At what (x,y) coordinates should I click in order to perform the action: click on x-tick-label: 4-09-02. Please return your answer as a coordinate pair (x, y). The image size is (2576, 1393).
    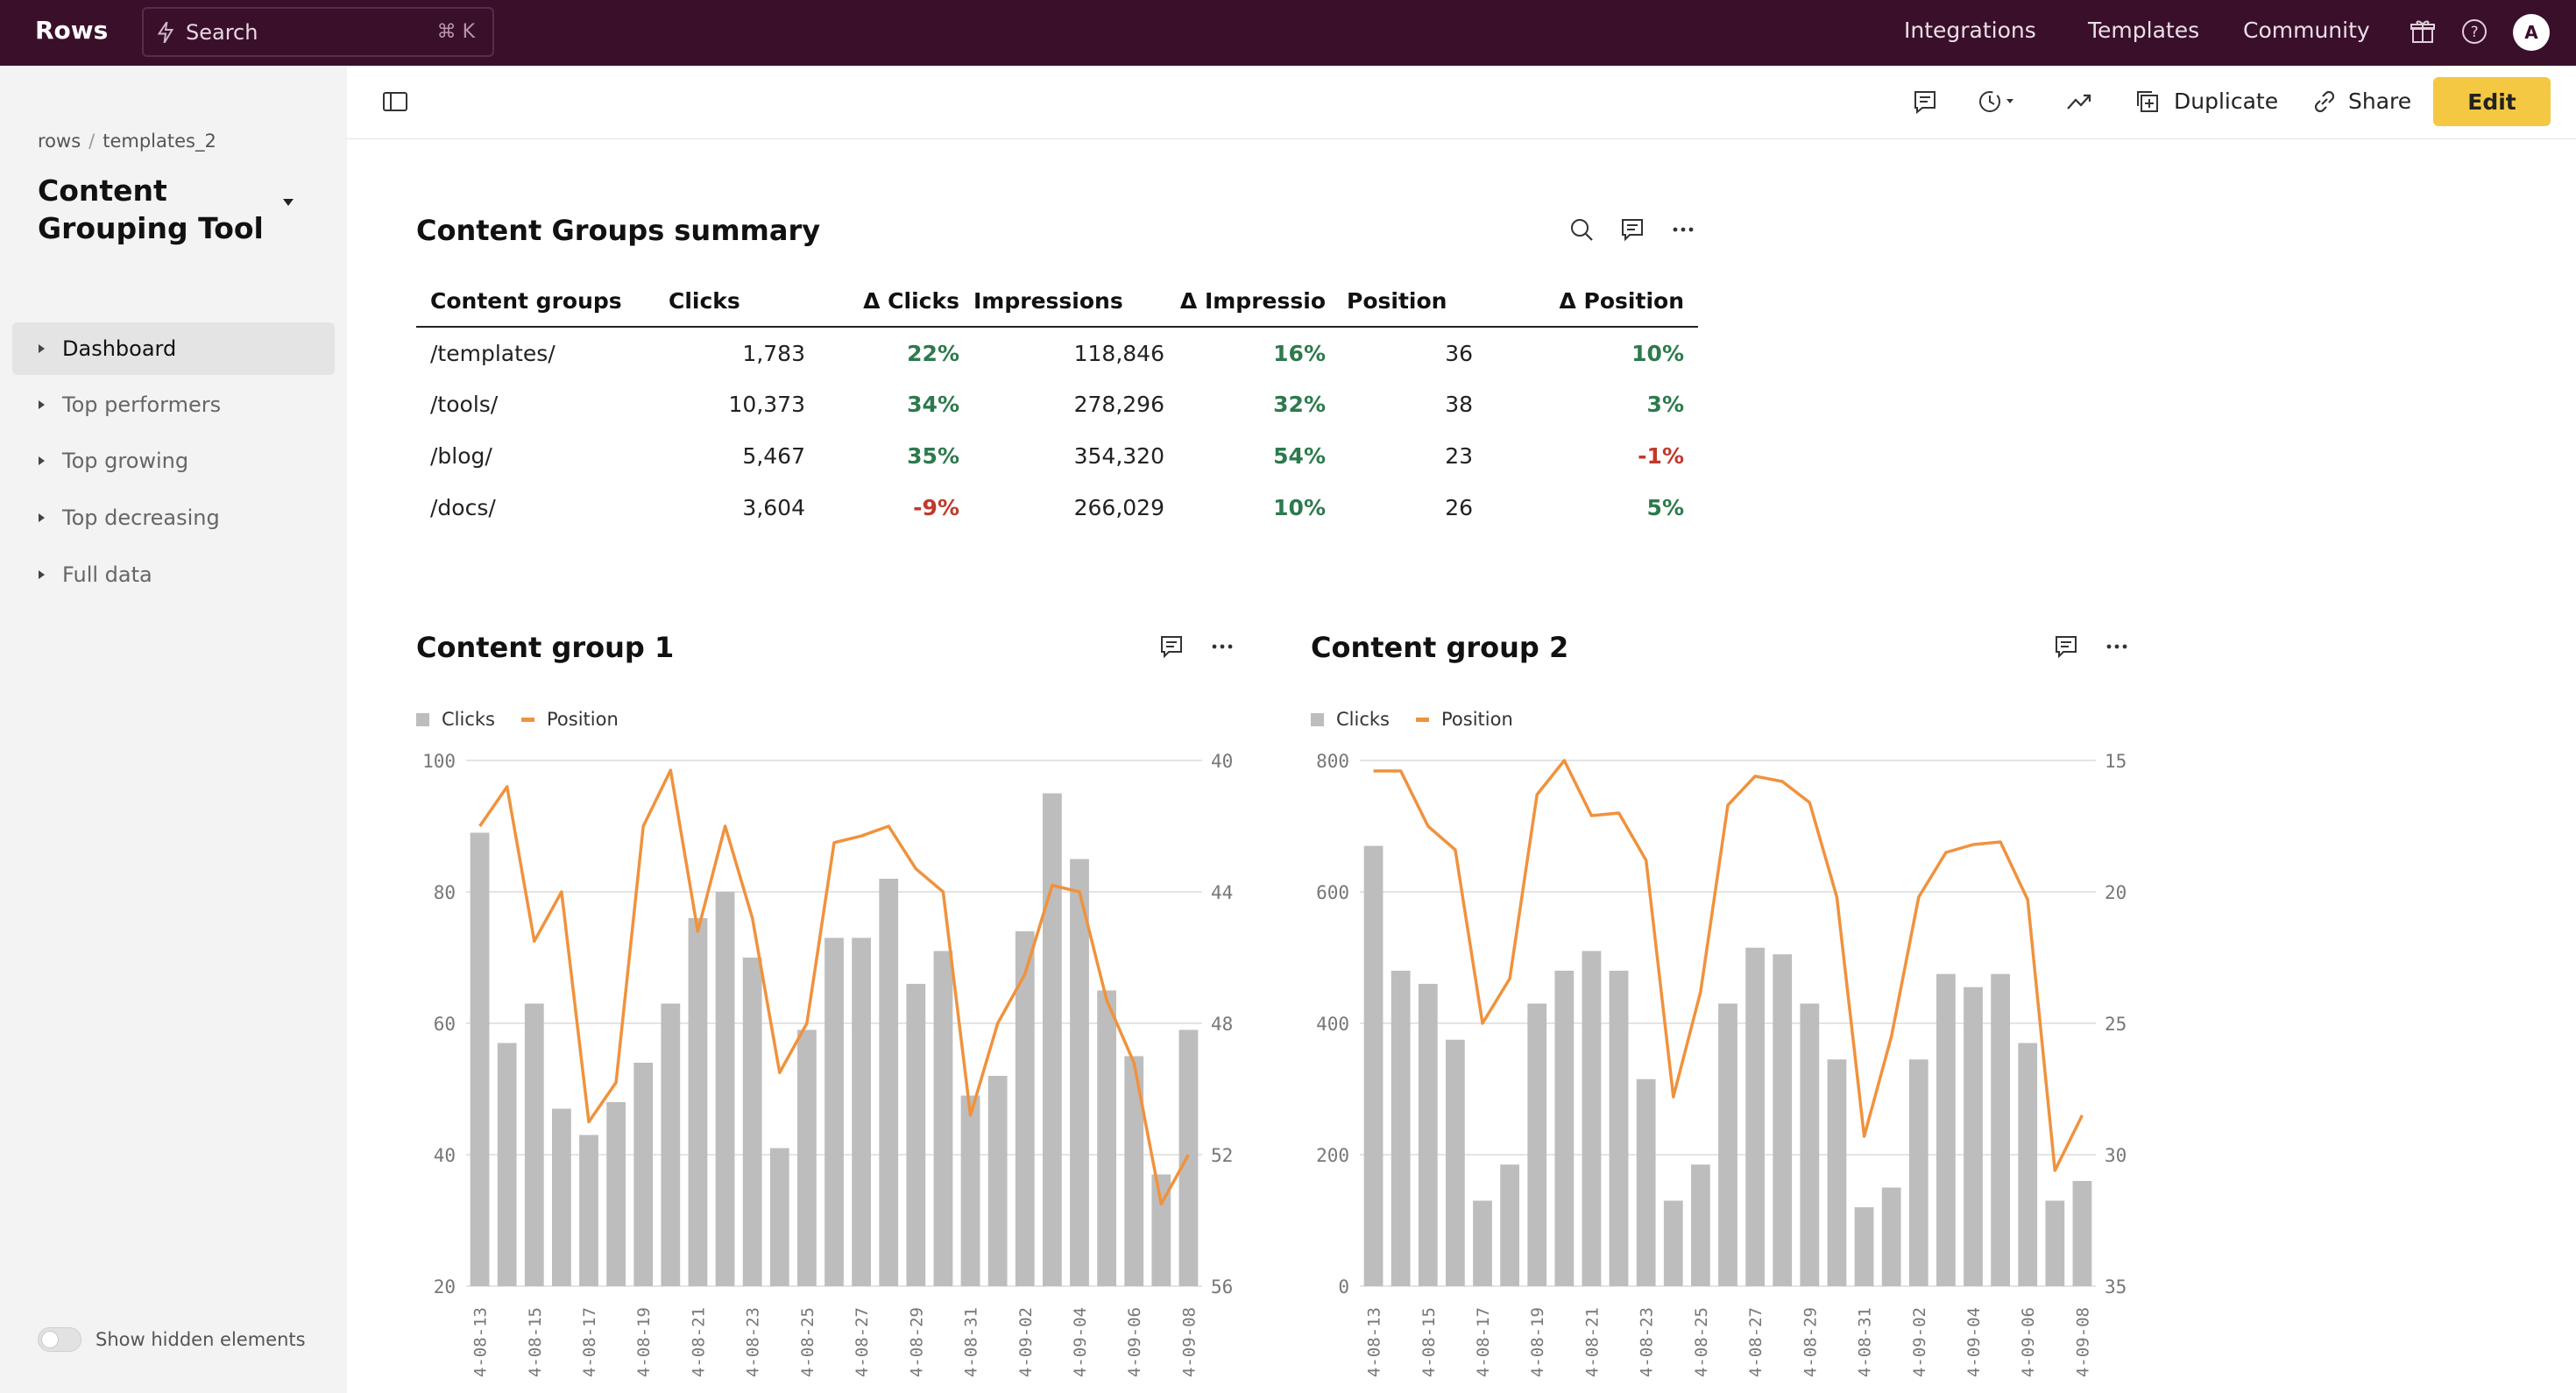
    Looking at the image, I should click on (1919, 1342).